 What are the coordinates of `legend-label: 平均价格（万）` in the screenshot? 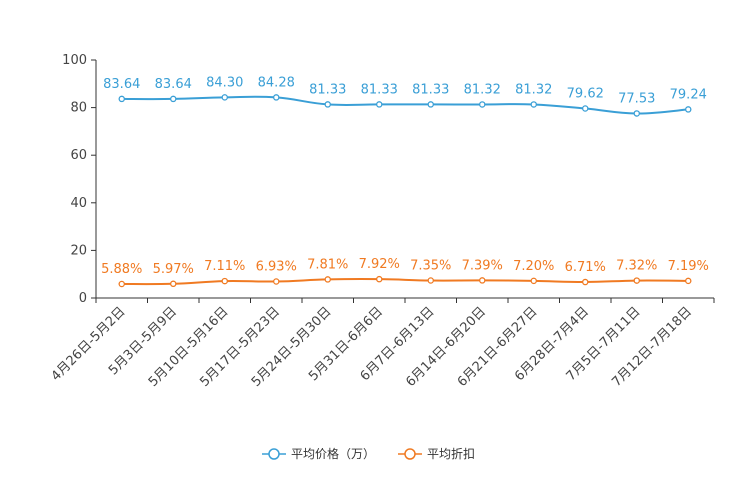 It's located at (333, 453).